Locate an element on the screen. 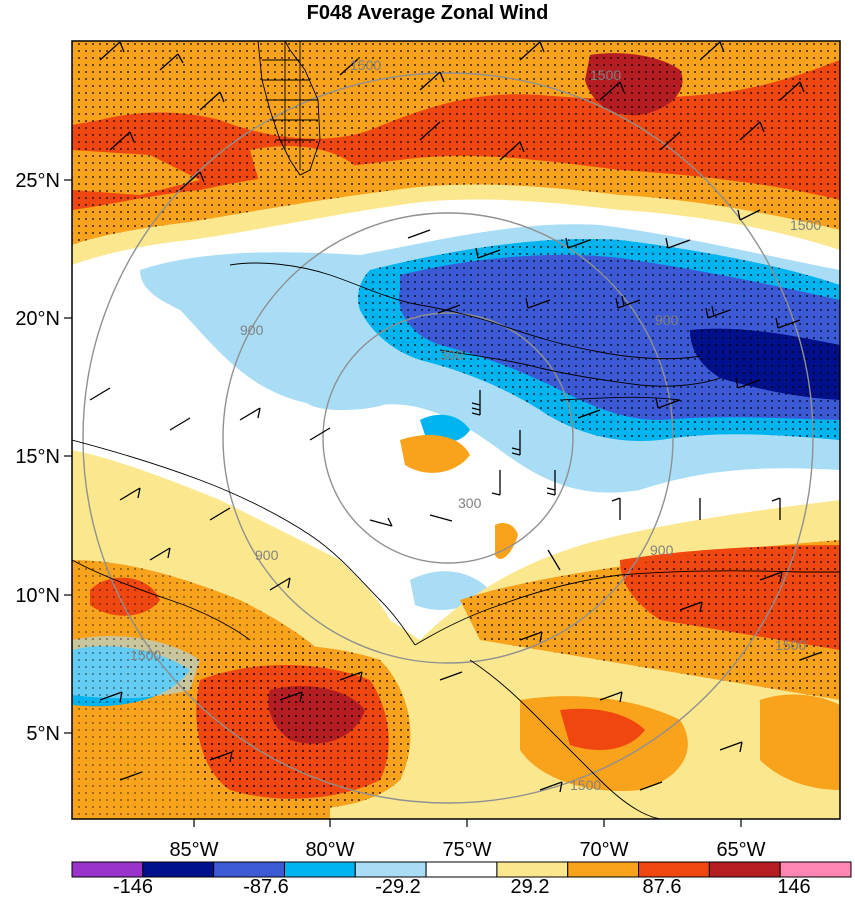 Image resolution: width=855 pixels, height=900 pixels. lon-label-75w: 75°W is located at coordinates (466, 850).